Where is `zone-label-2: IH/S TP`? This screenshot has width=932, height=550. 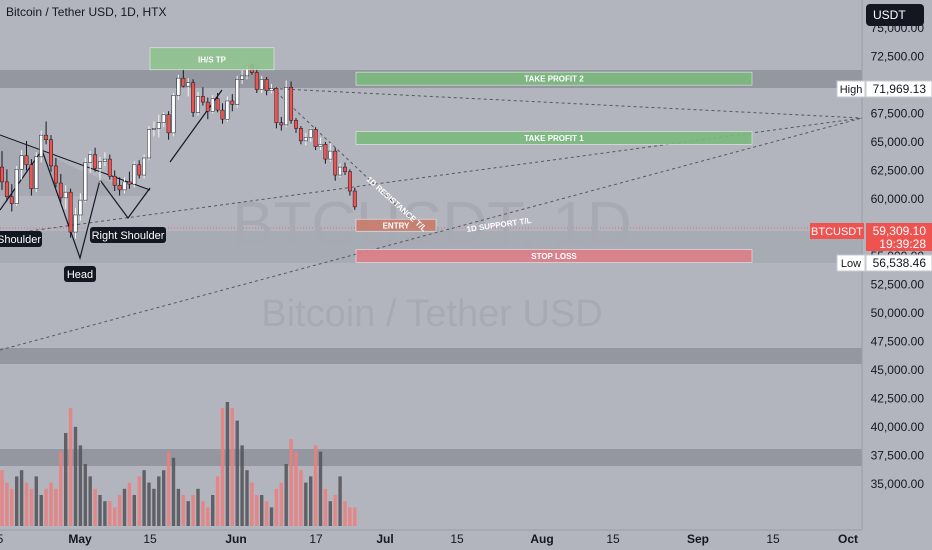
zone-label-2: IH/S TP is located at coordinates (212, 59).